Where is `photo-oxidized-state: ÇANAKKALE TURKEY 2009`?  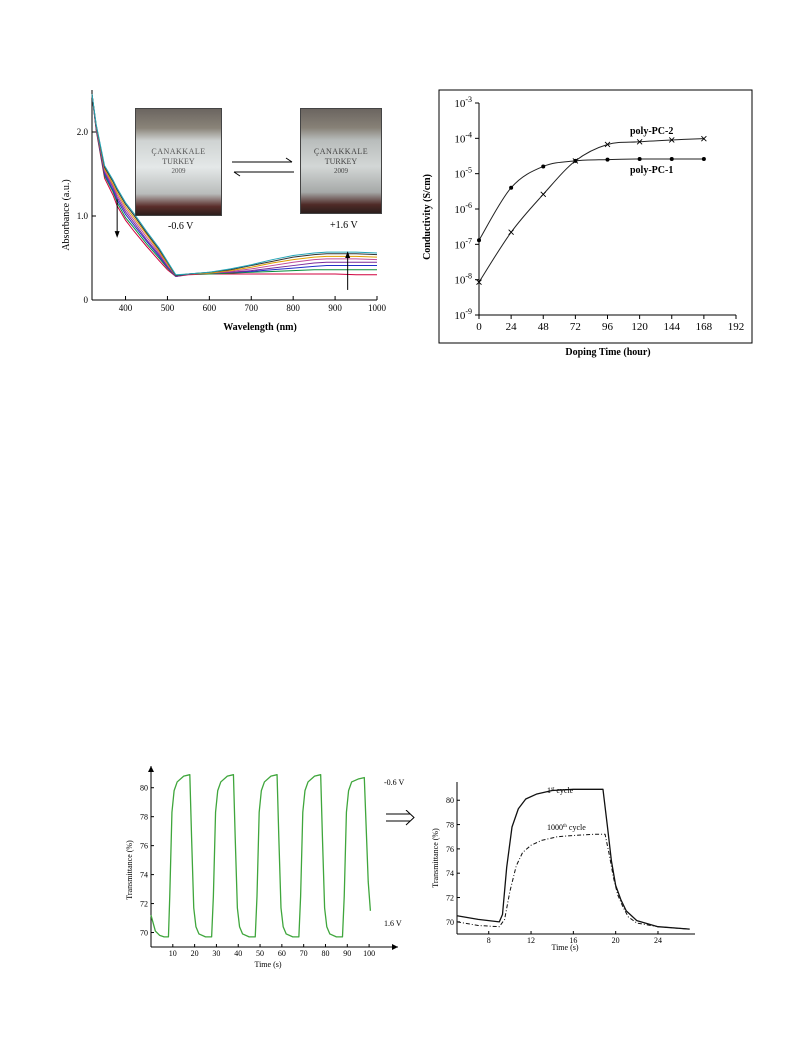 photo-oxidized-state: ÇANAKKALE TURKEY 2009 is located at coordinates (341, 161).